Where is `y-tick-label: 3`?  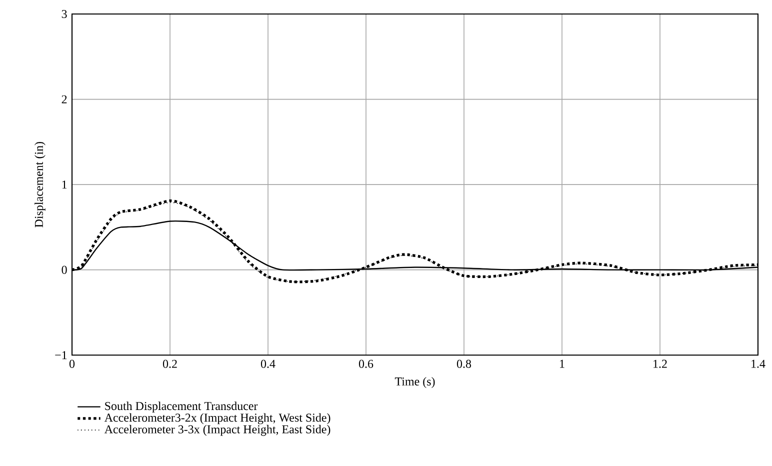
y-tick-label: 3 is located at coordinates (64, 14).